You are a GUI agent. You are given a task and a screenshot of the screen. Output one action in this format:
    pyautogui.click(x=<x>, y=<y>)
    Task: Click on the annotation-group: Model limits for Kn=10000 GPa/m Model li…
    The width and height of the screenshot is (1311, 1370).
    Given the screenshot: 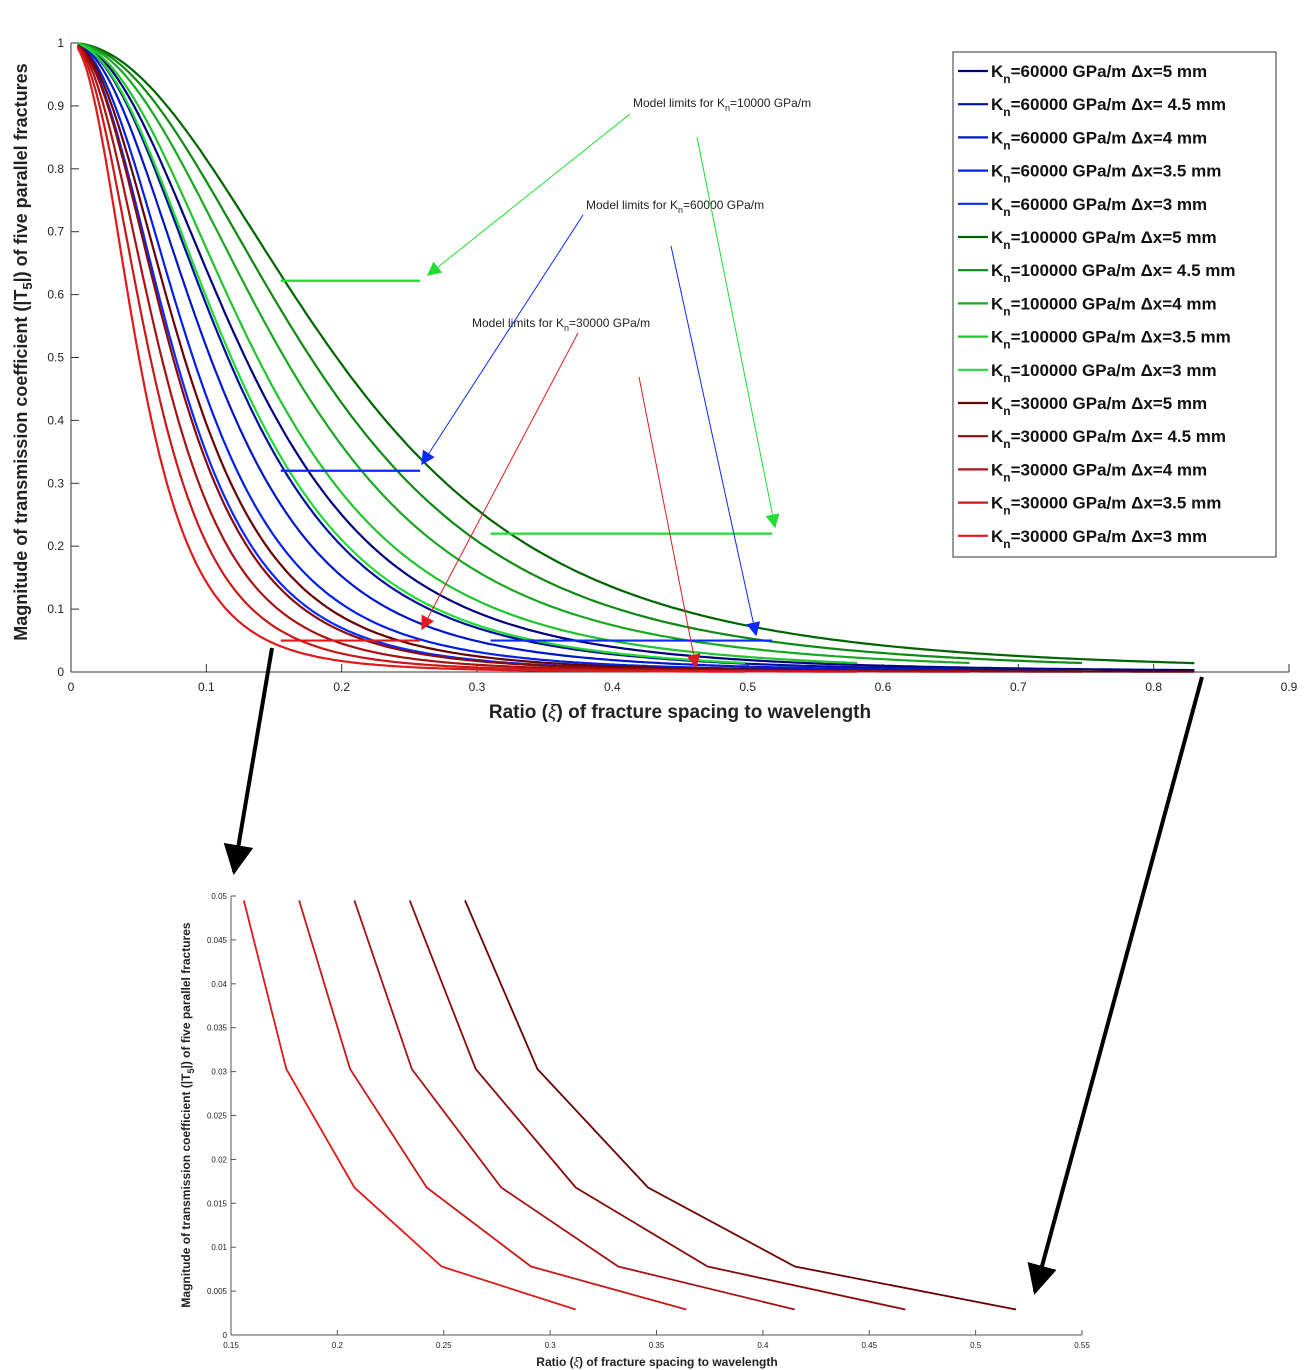 What is the action you would take?
    pyautogui.click(x=616, y=382)
    